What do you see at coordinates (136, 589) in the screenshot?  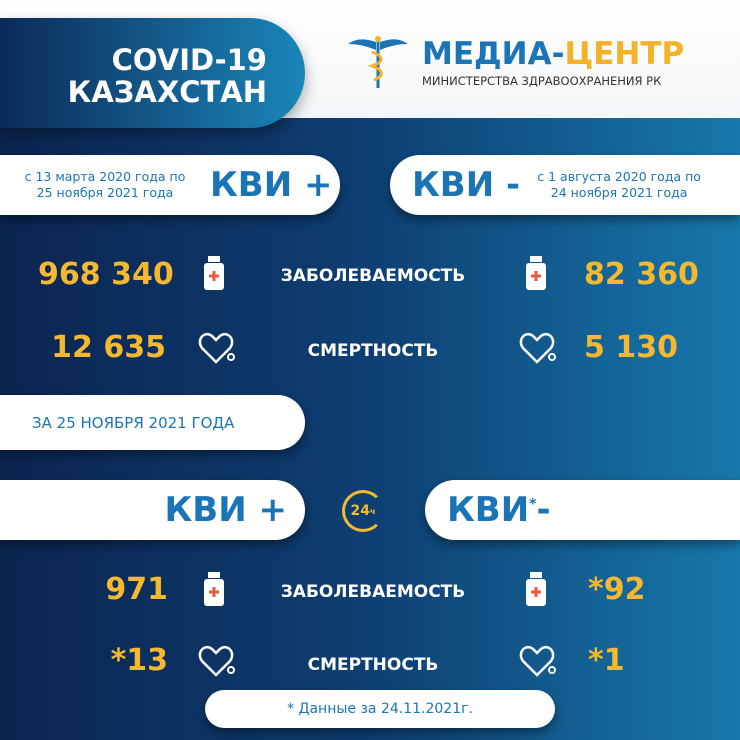 I see `daily-kvi-plus-cases: 971` at bounding box center [136, 589].